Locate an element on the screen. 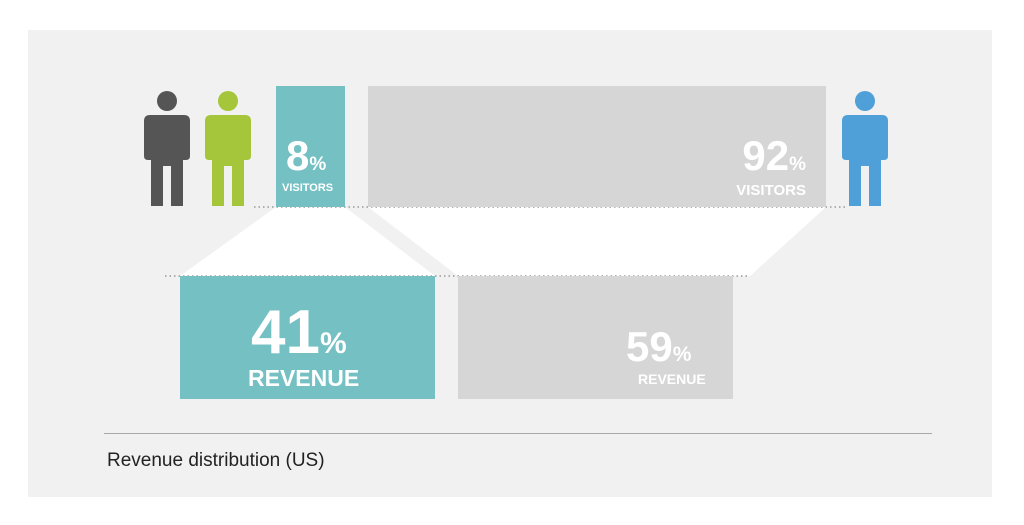  visitors-small-label: VISITORS is located at coordinates (308, 188).